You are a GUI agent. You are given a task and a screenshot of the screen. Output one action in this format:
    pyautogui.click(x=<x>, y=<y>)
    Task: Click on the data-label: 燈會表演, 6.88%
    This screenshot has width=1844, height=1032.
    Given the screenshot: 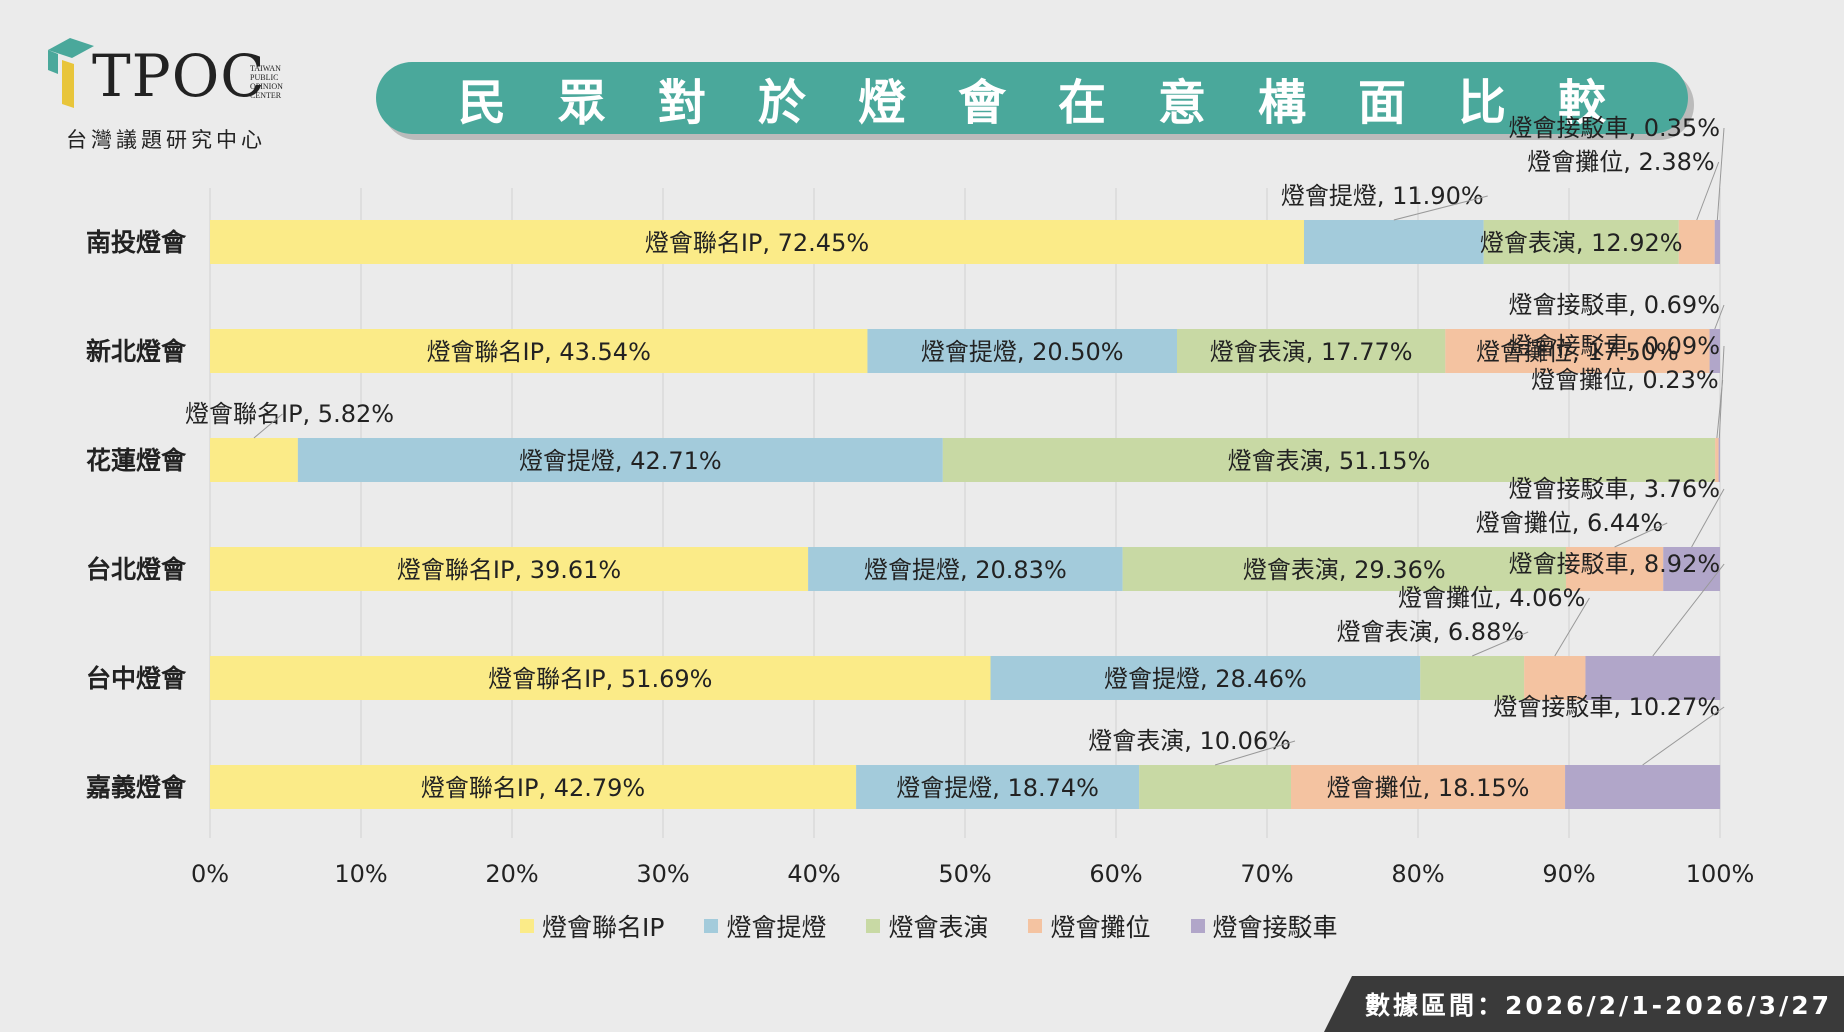 What is the action you would take?
    pyautogui.click(x=1431, y=632)
    